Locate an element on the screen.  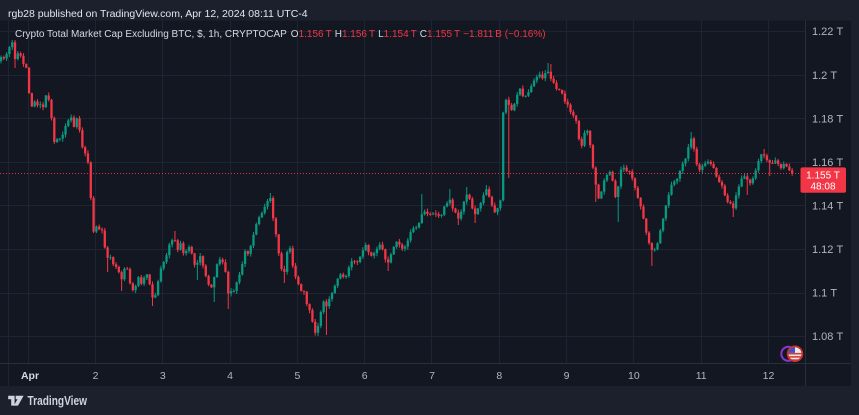
svg-text: 2 is located at coordinates (96, 376).